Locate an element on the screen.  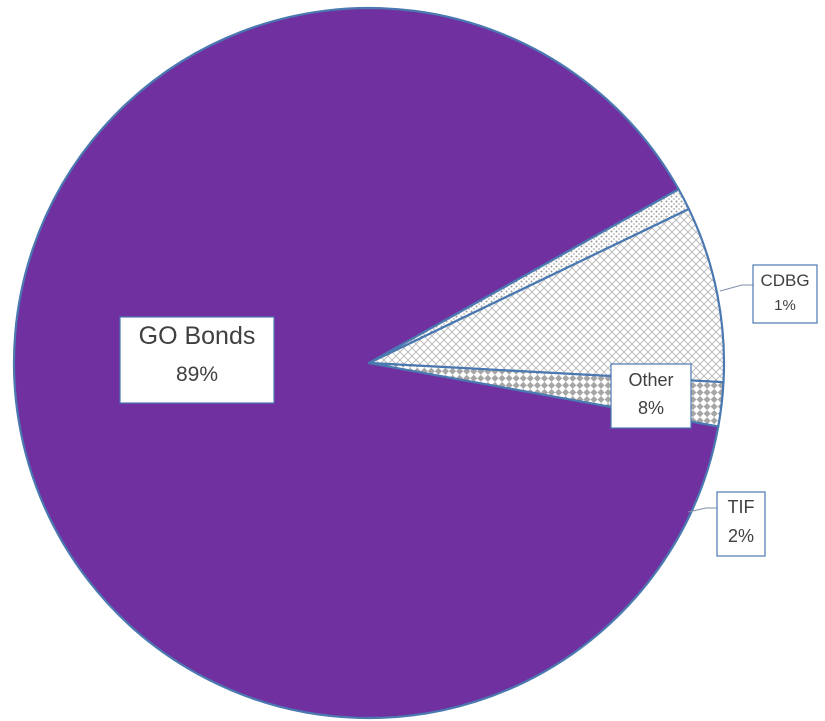
slice-category-label: CDBG is located at coordinates (784, 280).